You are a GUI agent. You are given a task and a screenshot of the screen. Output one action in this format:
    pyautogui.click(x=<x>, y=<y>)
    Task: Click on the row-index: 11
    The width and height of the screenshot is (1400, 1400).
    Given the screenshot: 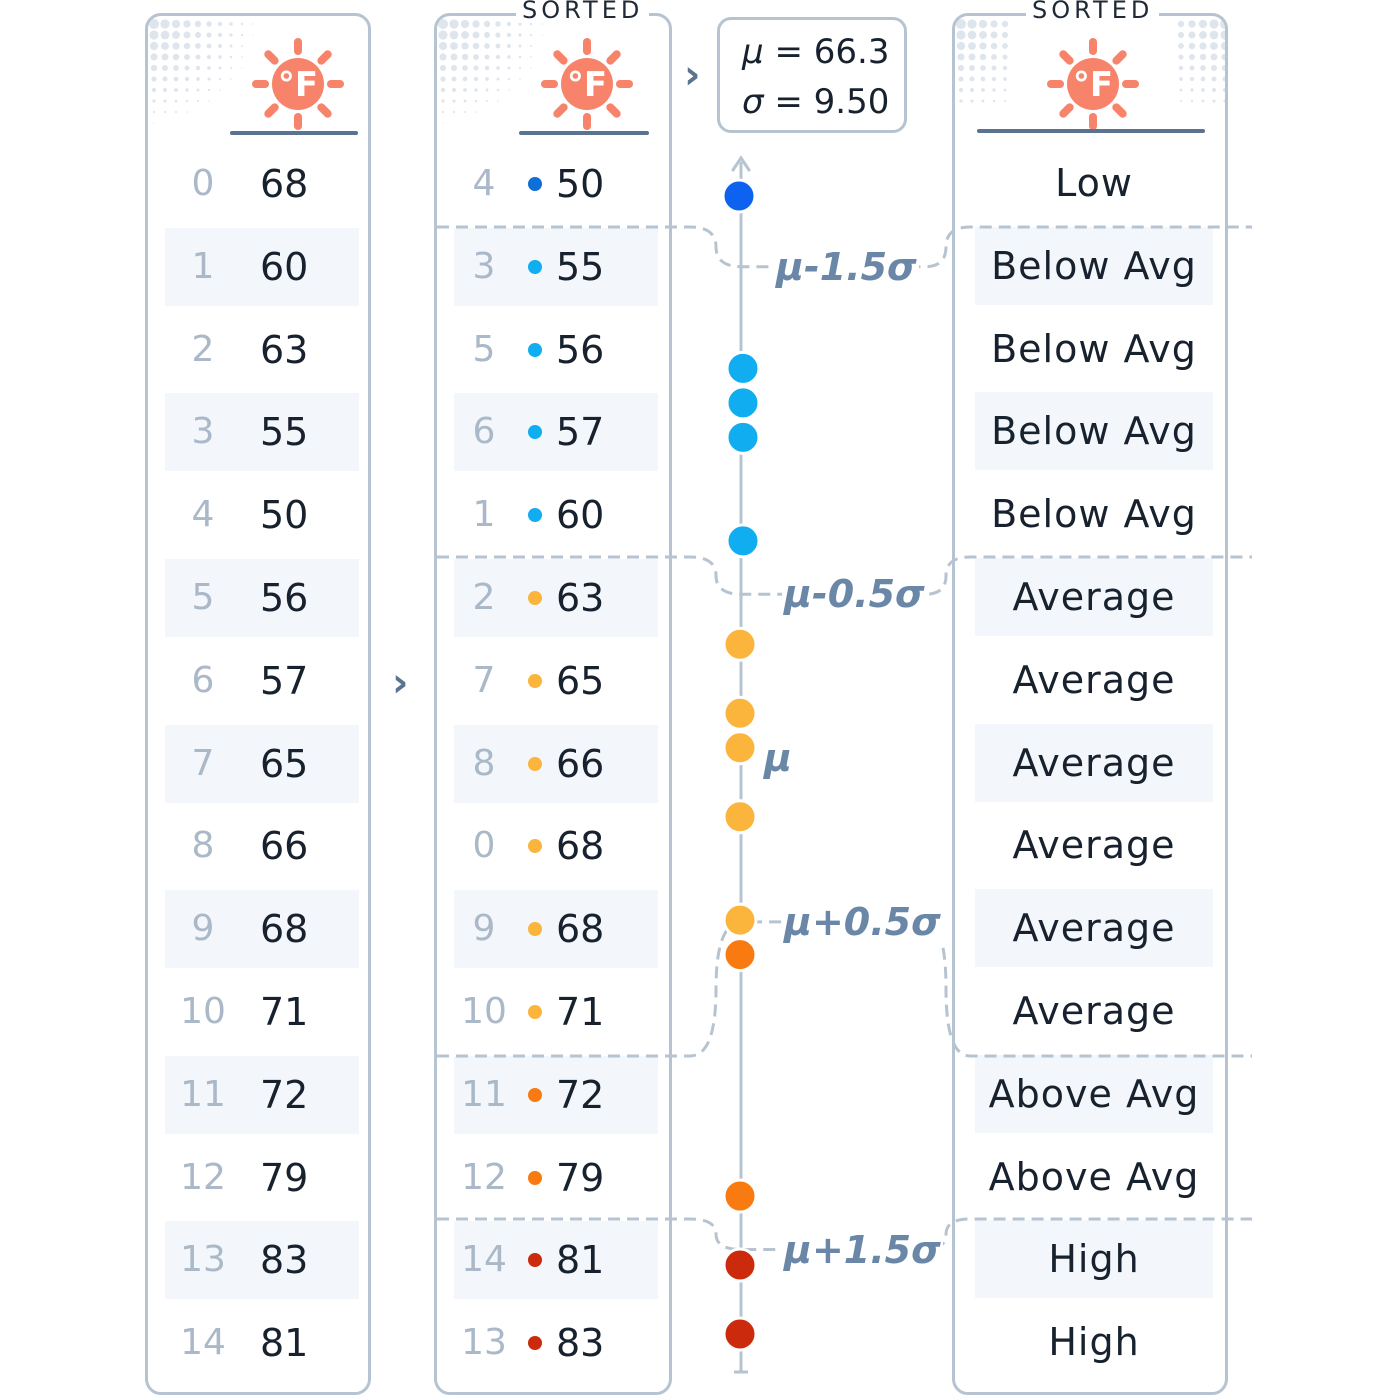 What is the action you would take?
    pyautogui.click(x=203, y=1094)
    